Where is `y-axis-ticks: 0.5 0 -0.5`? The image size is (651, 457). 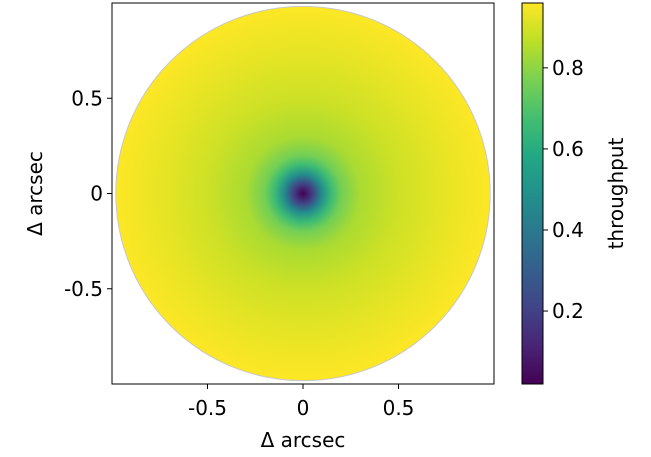
y-axis-ticks: 0.5 0 -0.5 is located at coordinates (88, 193).